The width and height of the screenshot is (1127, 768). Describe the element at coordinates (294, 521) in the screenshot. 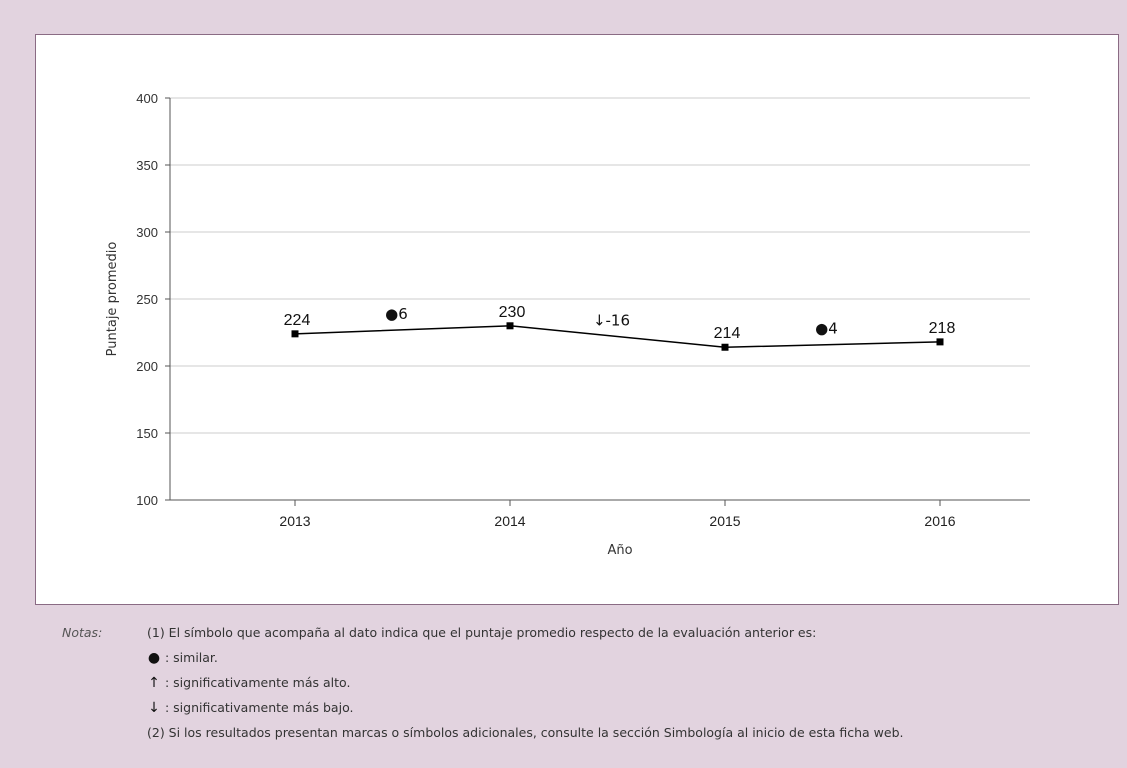

I see `x-tick-label: 2013` at that location.